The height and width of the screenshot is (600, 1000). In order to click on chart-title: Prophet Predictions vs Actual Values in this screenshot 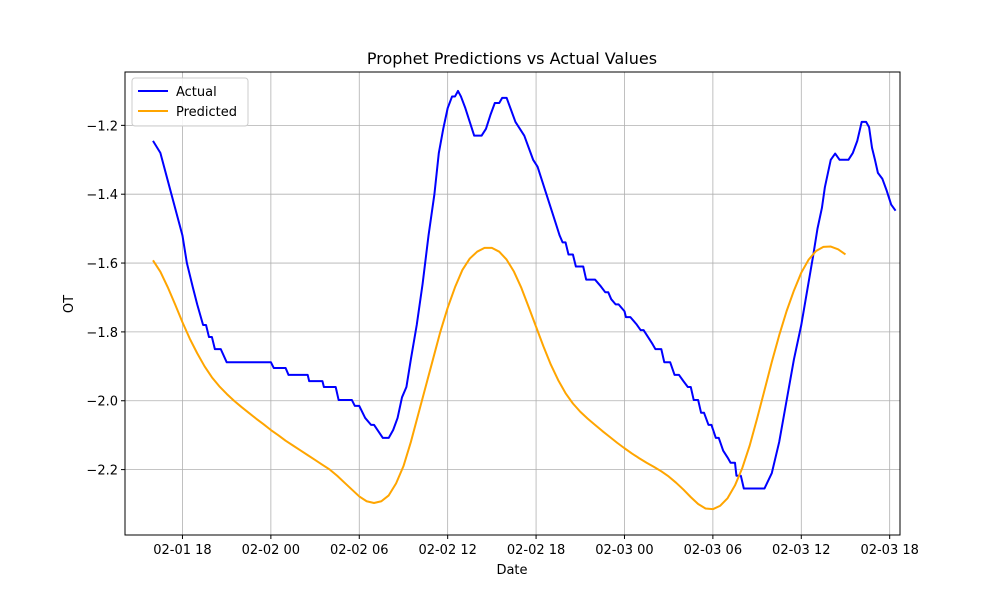, I will do `click(512, 58)`.